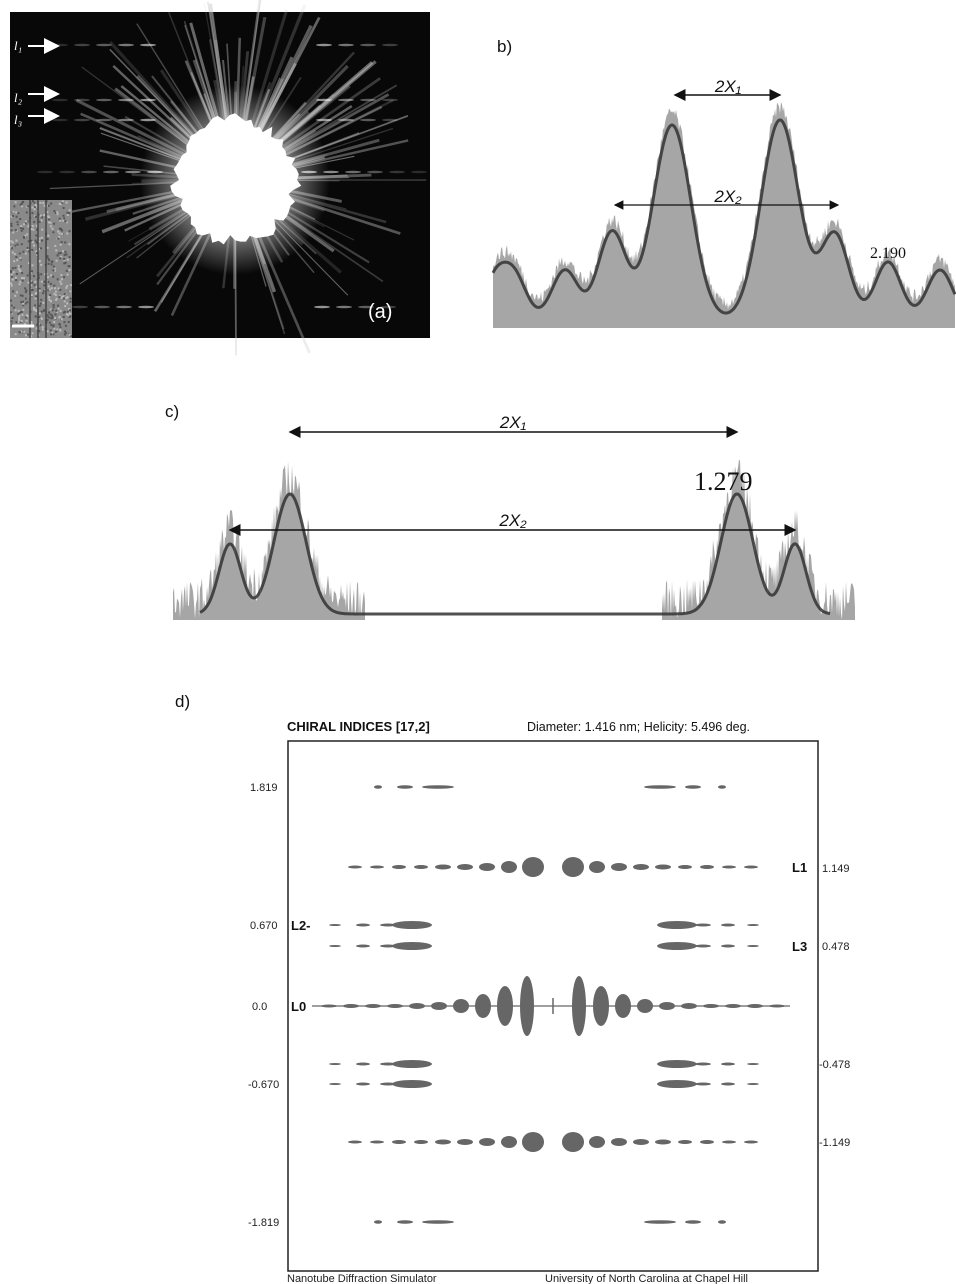 The height and width of the screenshot is (1284, 956). What do you see at coordinates (504, 46) in the screenshot?
I see `panel-label: b)` at bounding box center [504, 46].